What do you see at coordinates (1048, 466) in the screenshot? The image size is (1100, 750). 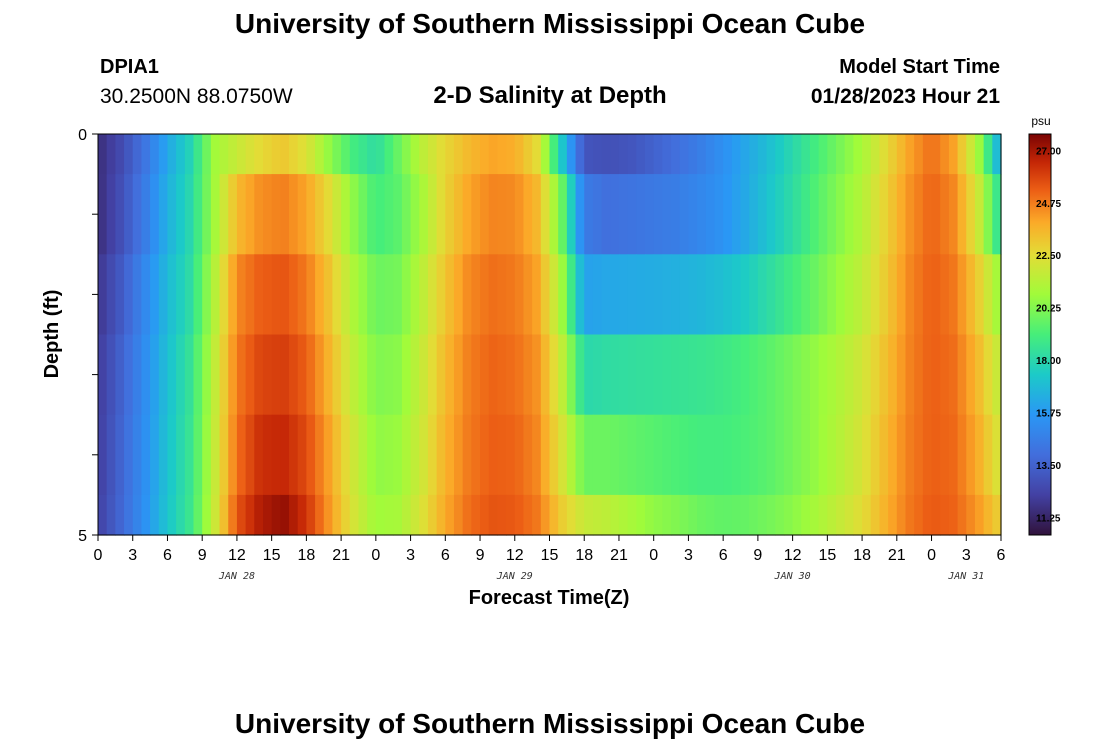 I see `colorbar-tick-label: 13.50` at bounding box center [1048, 466].